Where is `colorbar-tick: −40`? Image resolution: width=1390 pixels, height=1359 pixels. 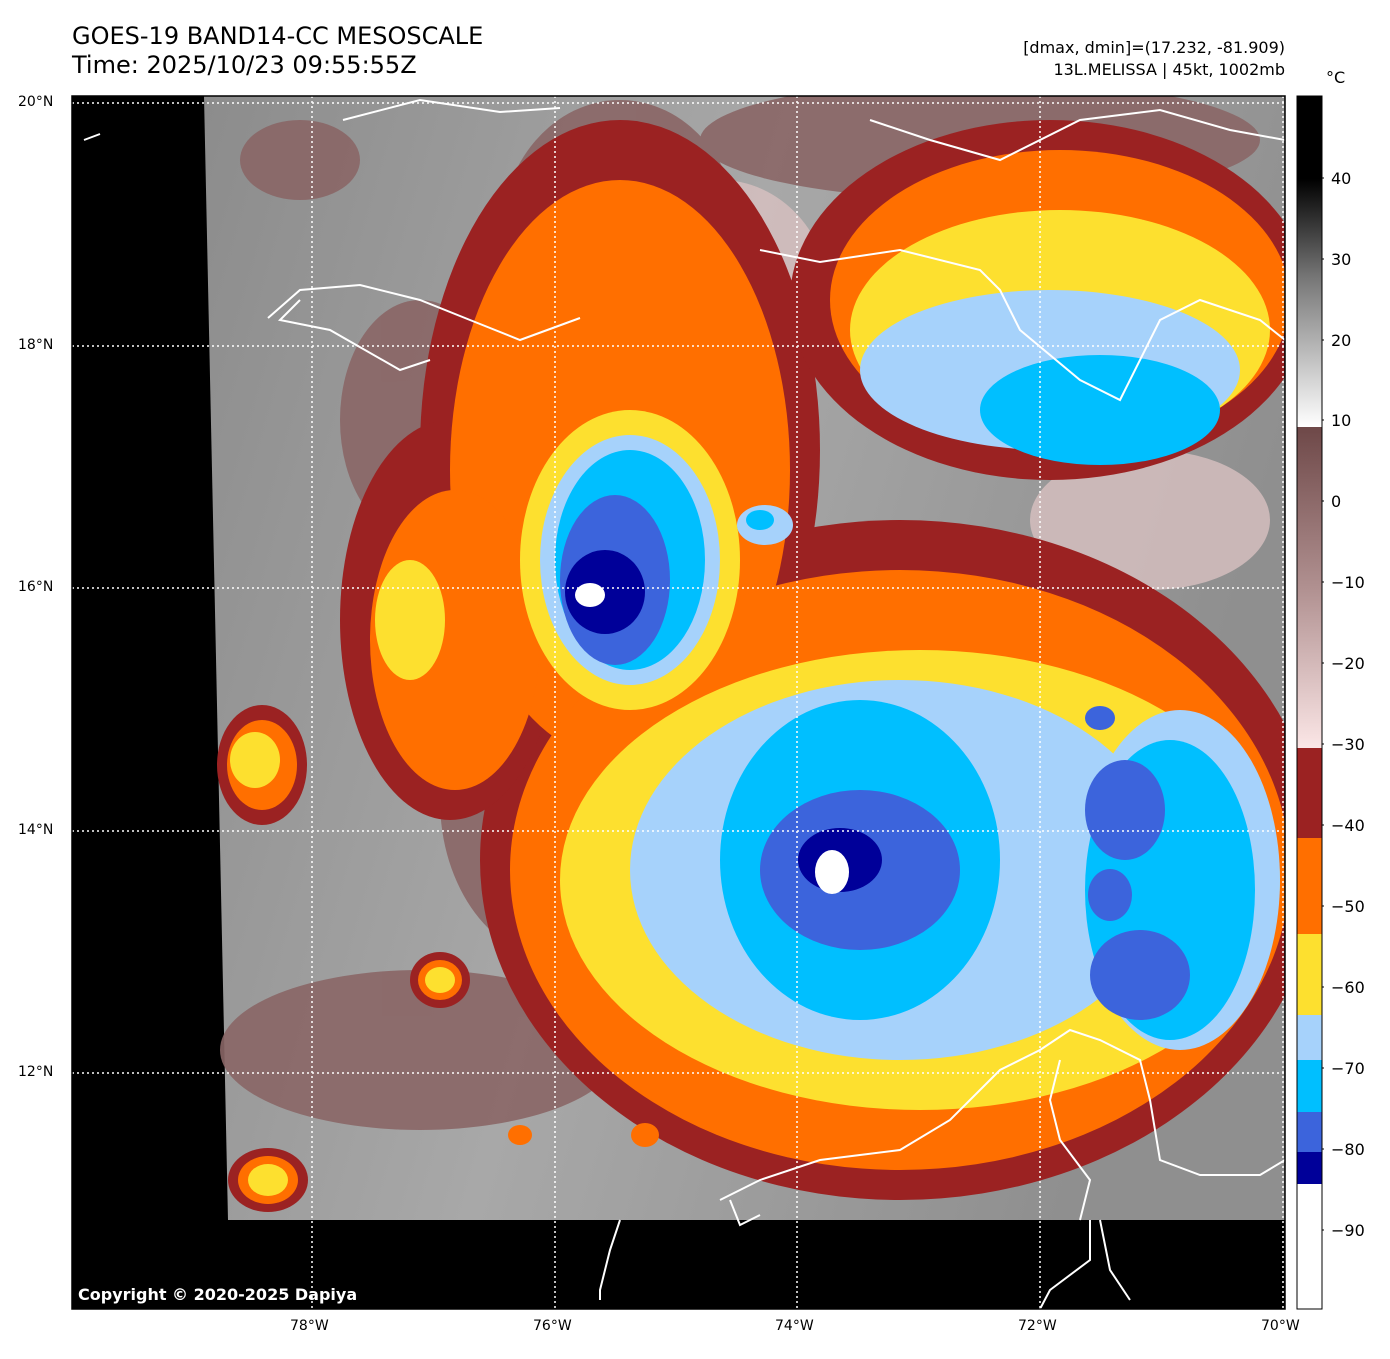 colorbar-tick: −40 is located at coordinates (1348, 825).